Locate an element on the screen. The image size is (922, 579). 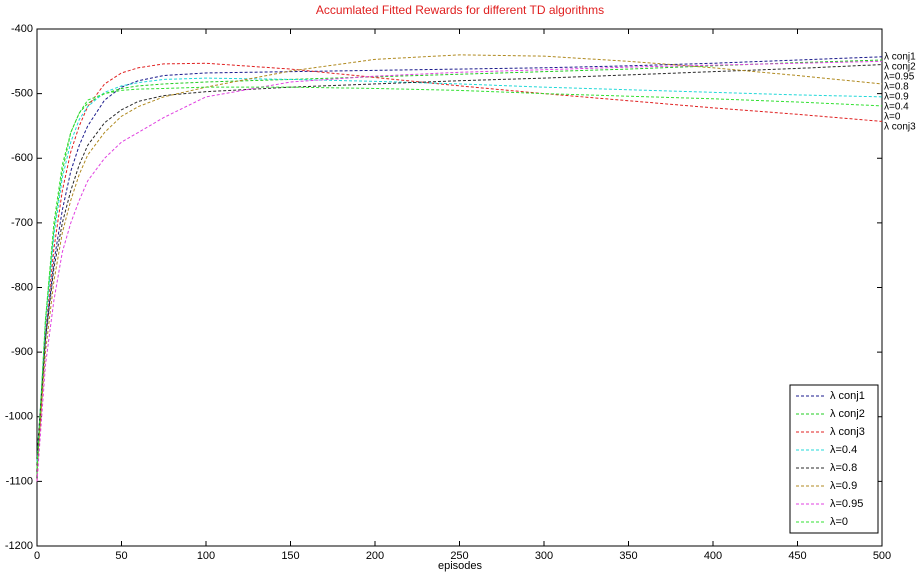
x-tick-label: 400 is located at coordinates (713, 556).